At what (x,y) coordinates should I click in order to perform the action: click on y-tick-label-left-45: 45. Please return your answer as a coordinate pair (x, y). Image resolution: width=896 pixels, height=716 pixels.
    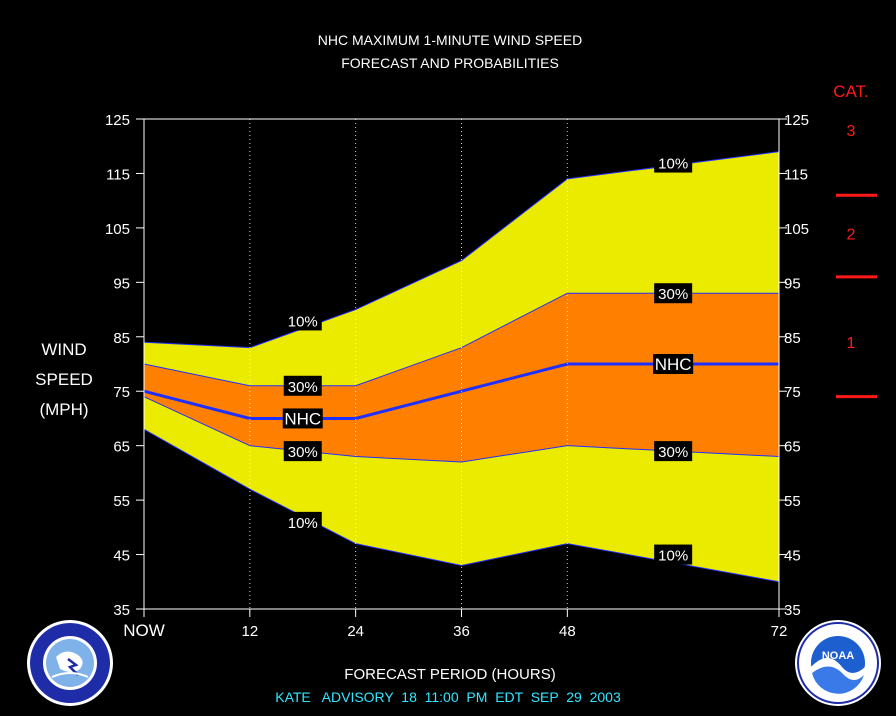
    Looking at the image, I should click on (121, 556).